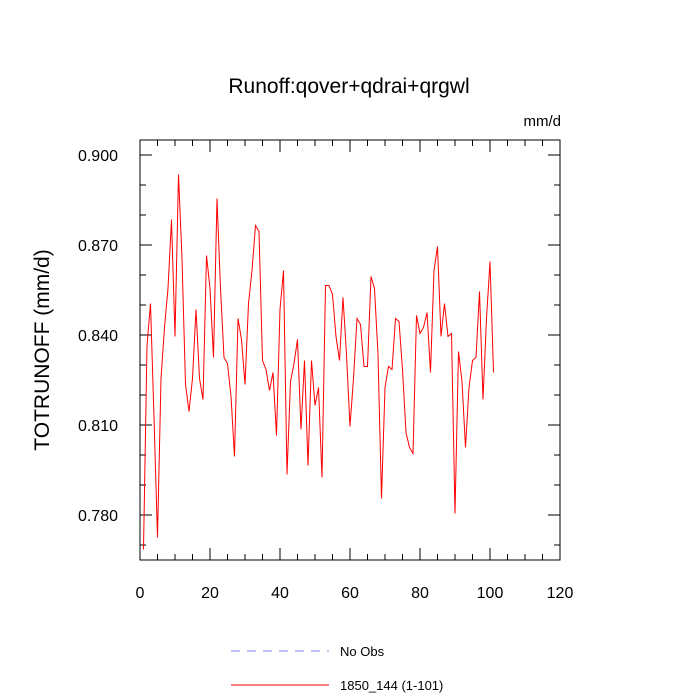 The height and width of the screenshot is (700, 700). What do you see at coordinates (98, 246) in the screenshot?
I see `y-tick-label: 0.870` at bounding box center [98, 246].